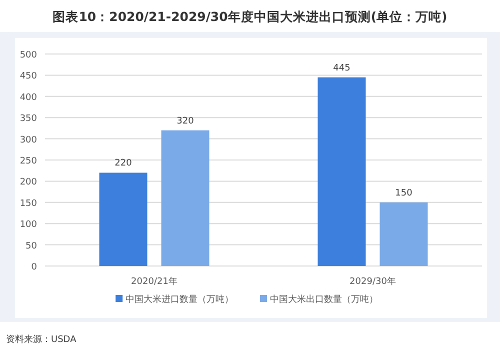 The height and width of the screenshot is (362, 500). What do you see at coordinates (341, 68) in the screenshot?
I see `data-label: 445` at bounding box center [341, 68].